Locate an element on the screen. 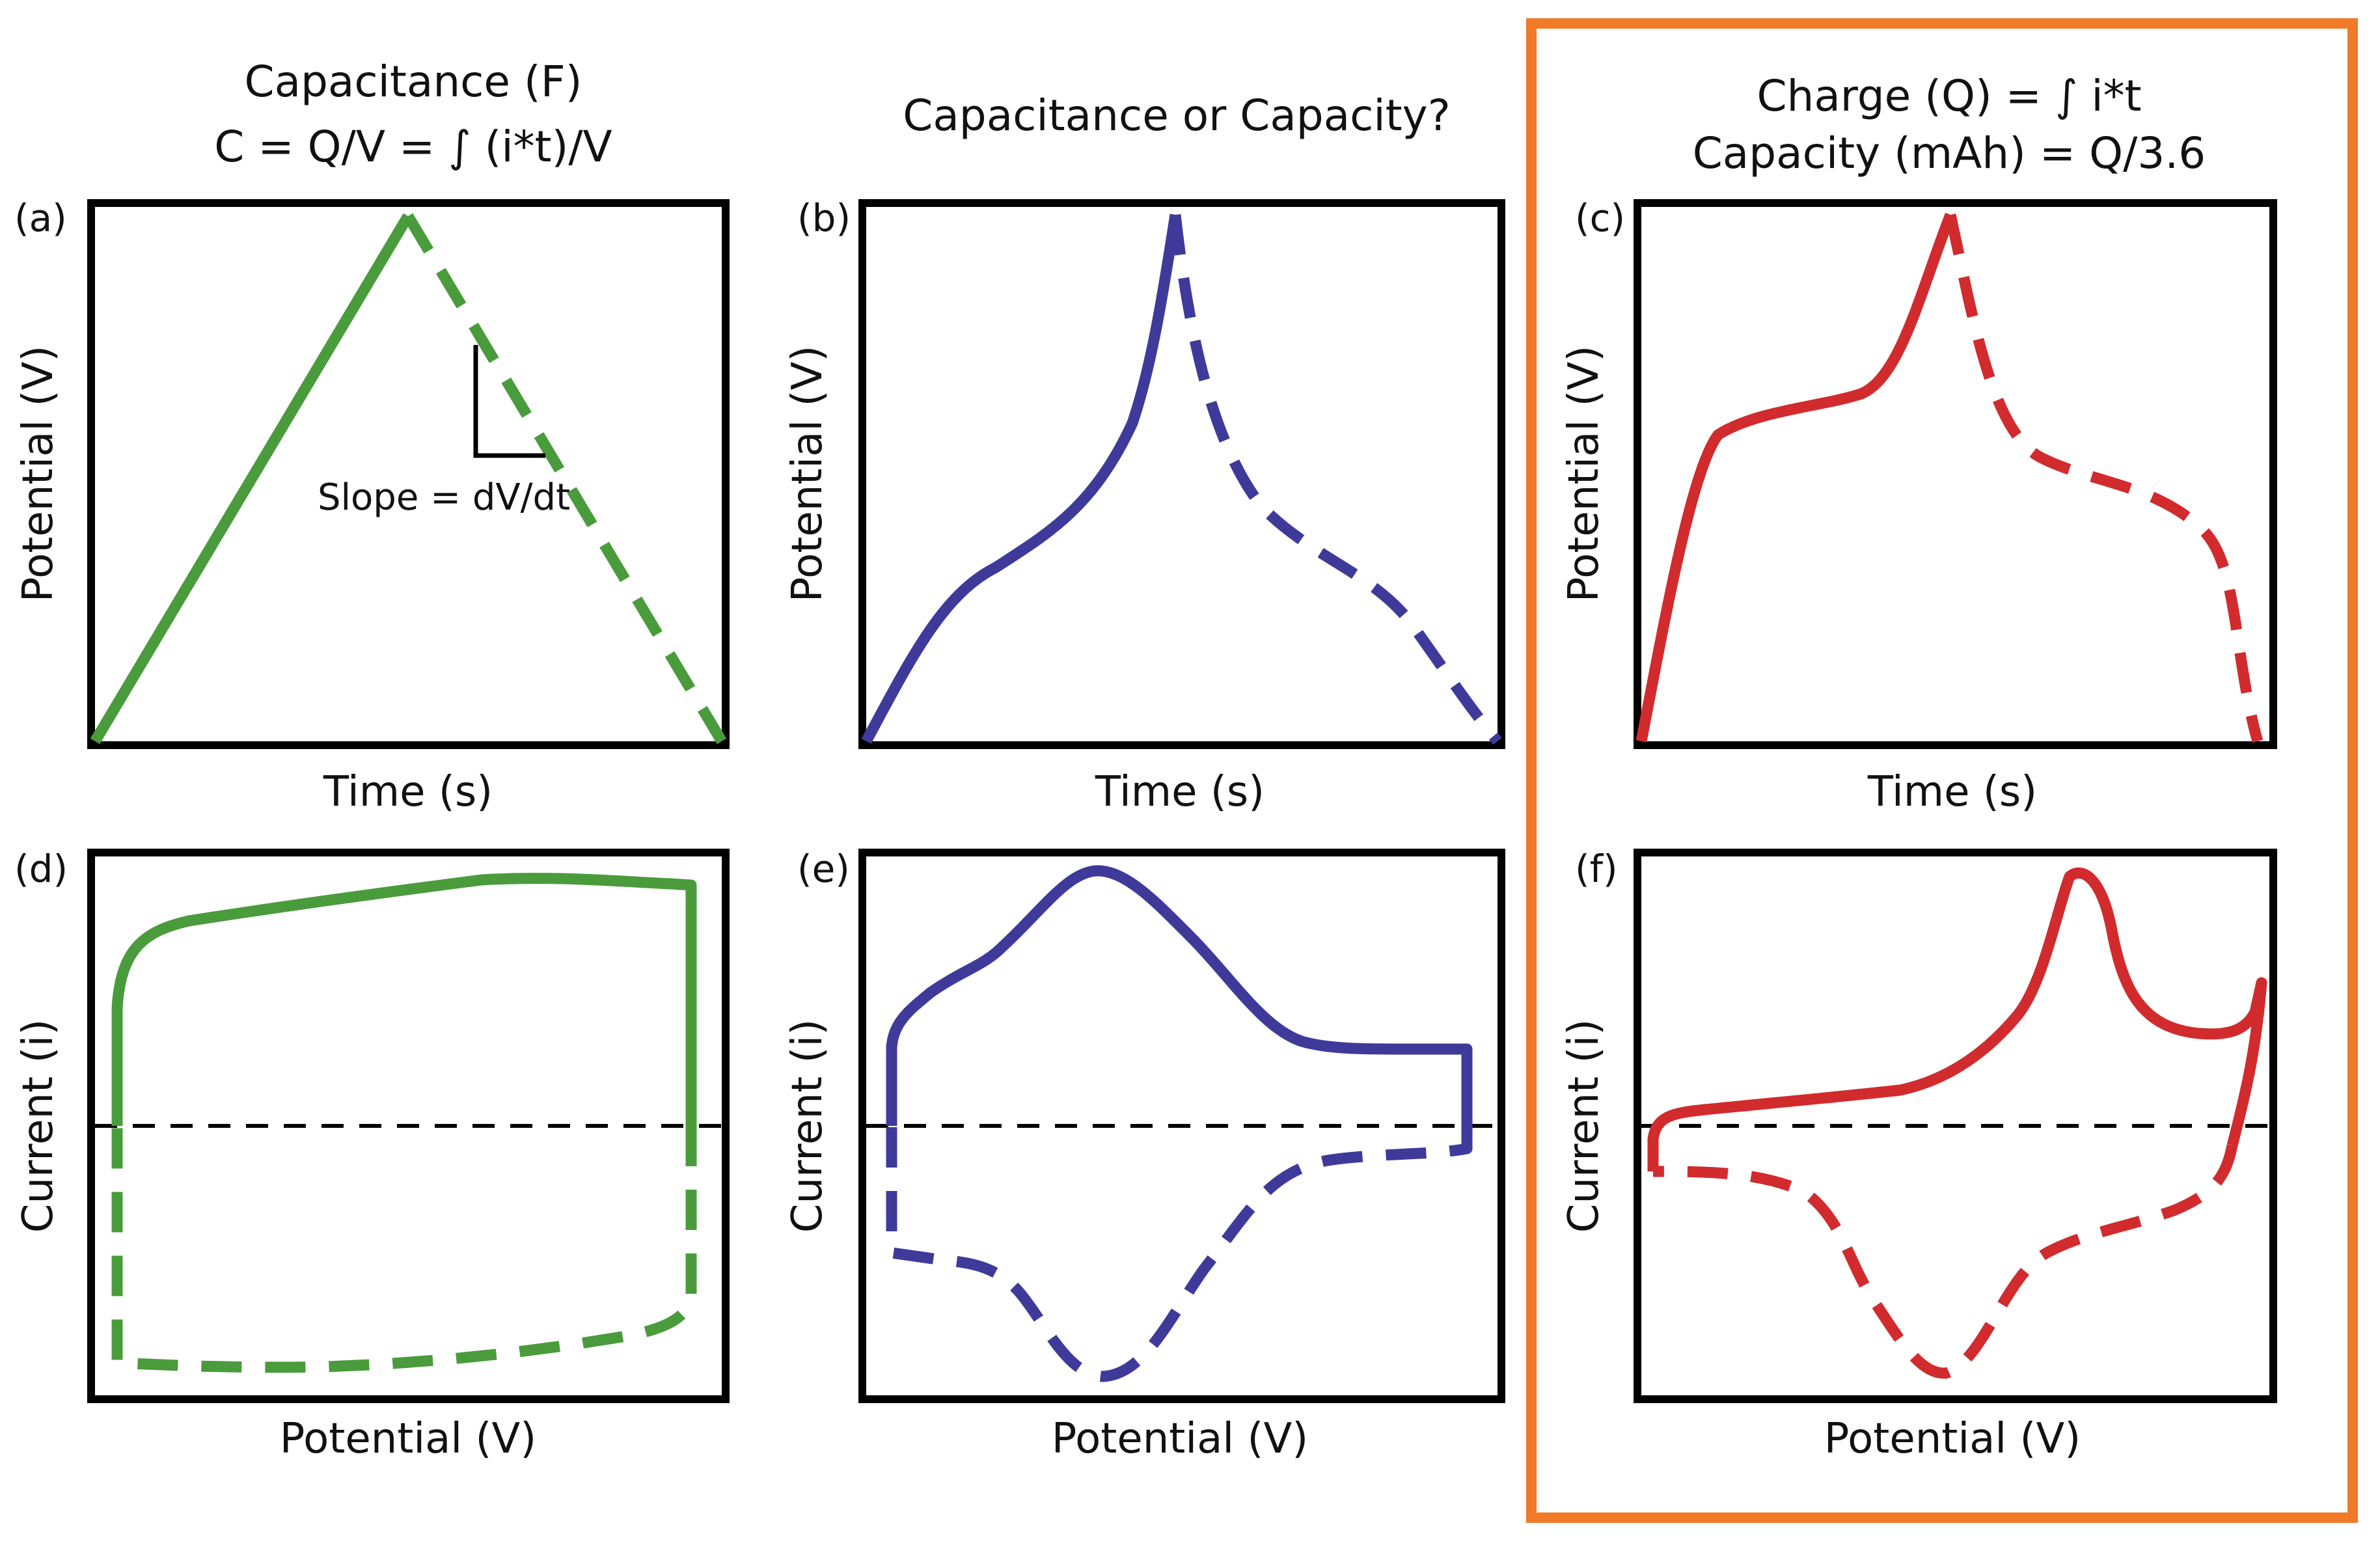 The image size is (2380, 1545). capacitance-title: Capacitance (F) is located at coordinates (413, 82).